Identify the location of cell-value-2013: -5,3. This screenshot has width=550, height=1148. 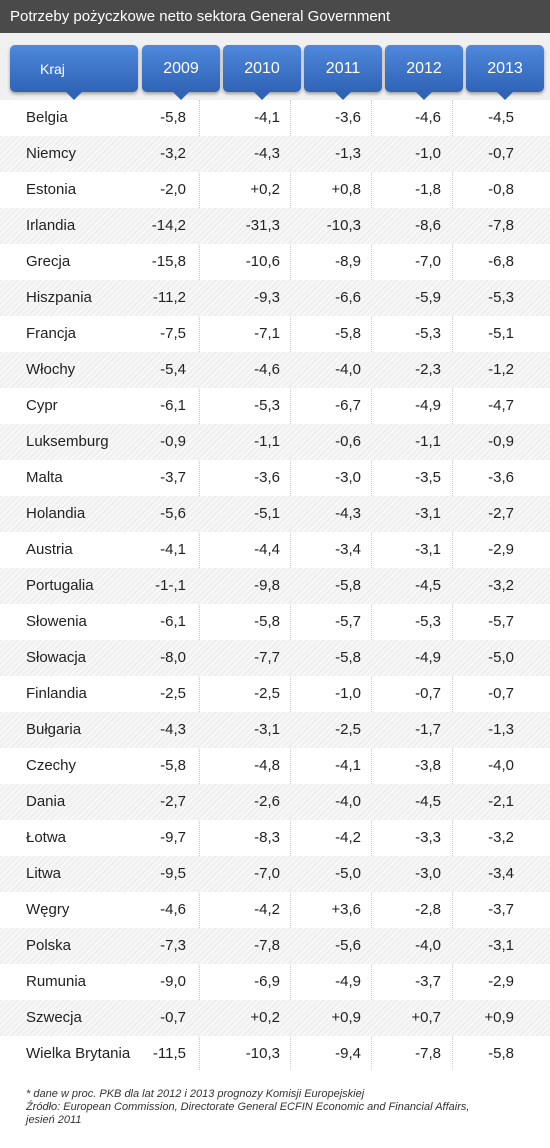
(501, 297).